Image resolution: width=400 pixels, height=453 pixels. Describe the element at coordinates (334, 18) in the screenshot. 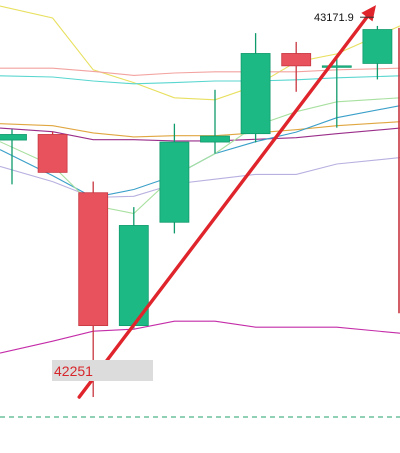

I see `high-price-label: 43171.9` at that location.